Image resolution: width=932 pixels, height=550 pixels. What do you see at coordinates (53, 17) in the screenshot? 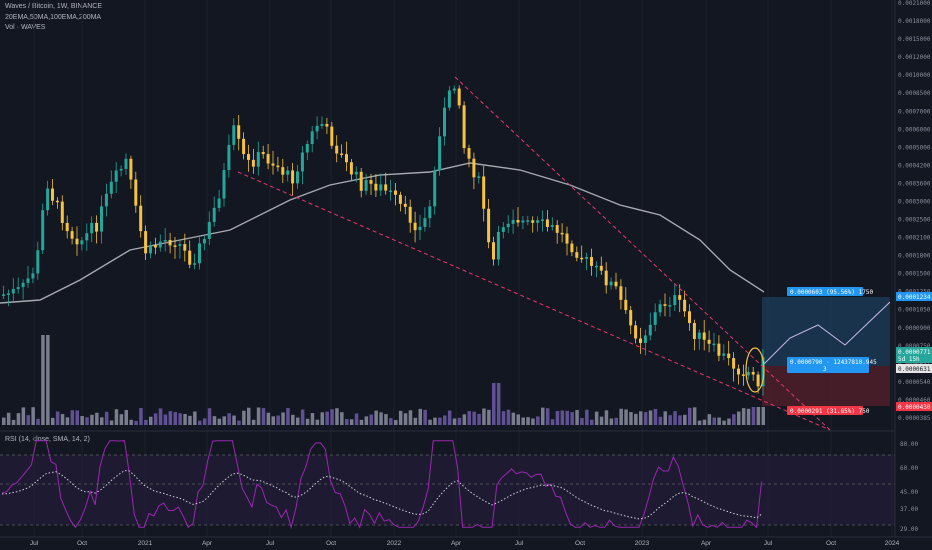
I see `indicator-legend: 20EMA,50MA,100EMA,200MA` at bounding box center [53, 17].